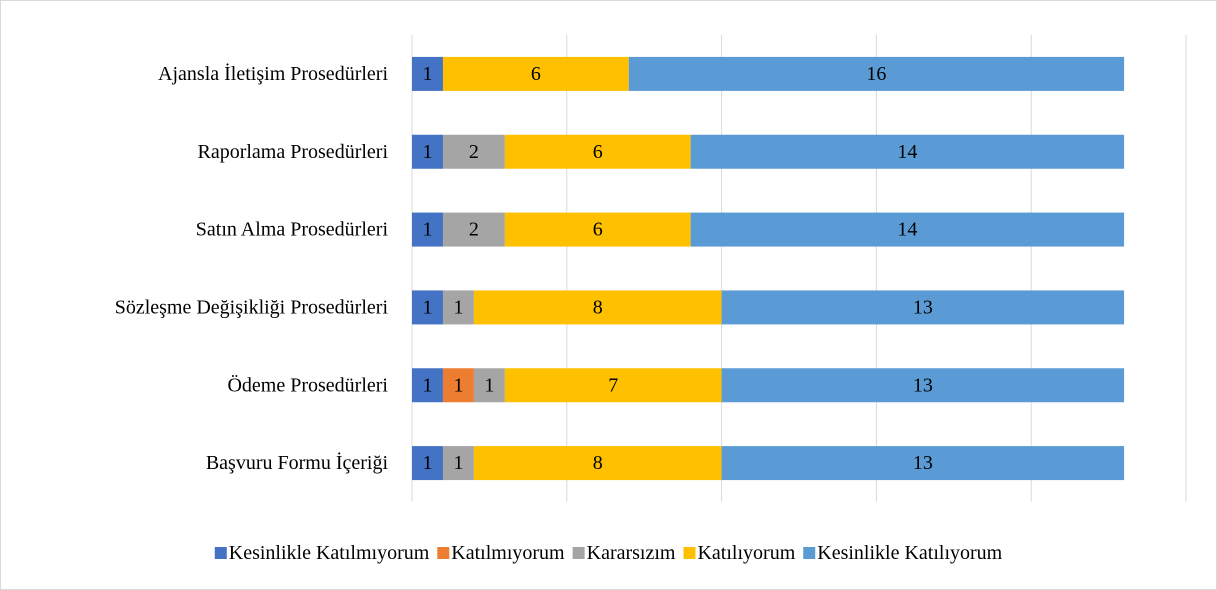 Image resolution: width=1217 pixels, height=590 pixels. Describe the element at coordinates (746, 553) in the screenshot. I see `legend-label: Katılıyorum` at that location.